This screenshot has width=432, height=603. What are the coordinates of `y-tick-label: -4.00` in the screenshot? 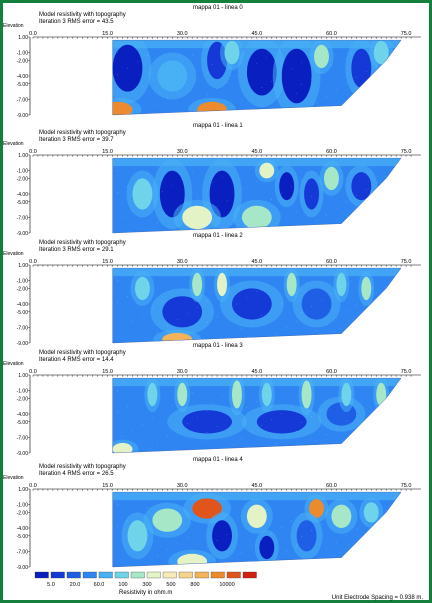 It's located at (23, 195).